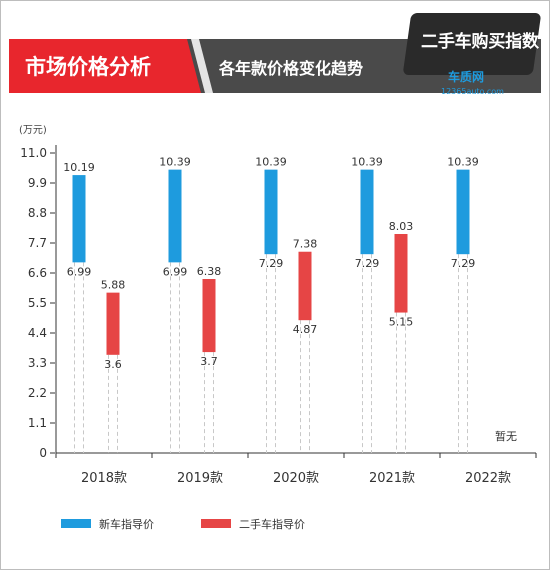  I want to click on logo-text: 二手车购买指数, so click(480, 41).